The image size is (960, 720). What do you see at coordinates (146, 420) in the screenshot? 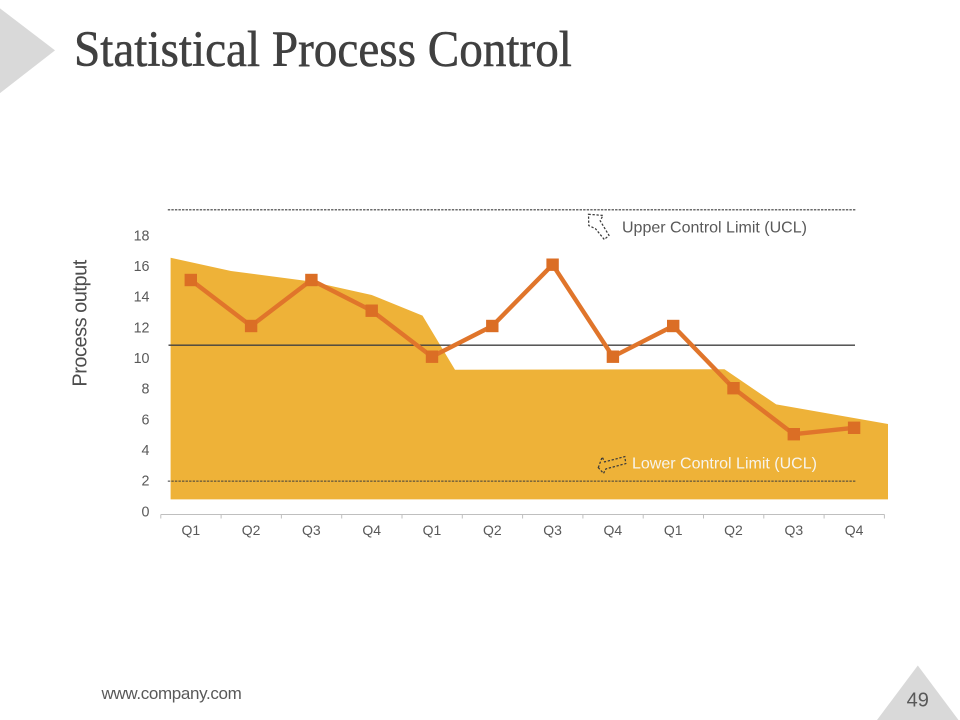
I see `svg-text: 6` at bounding box center [146, 420].